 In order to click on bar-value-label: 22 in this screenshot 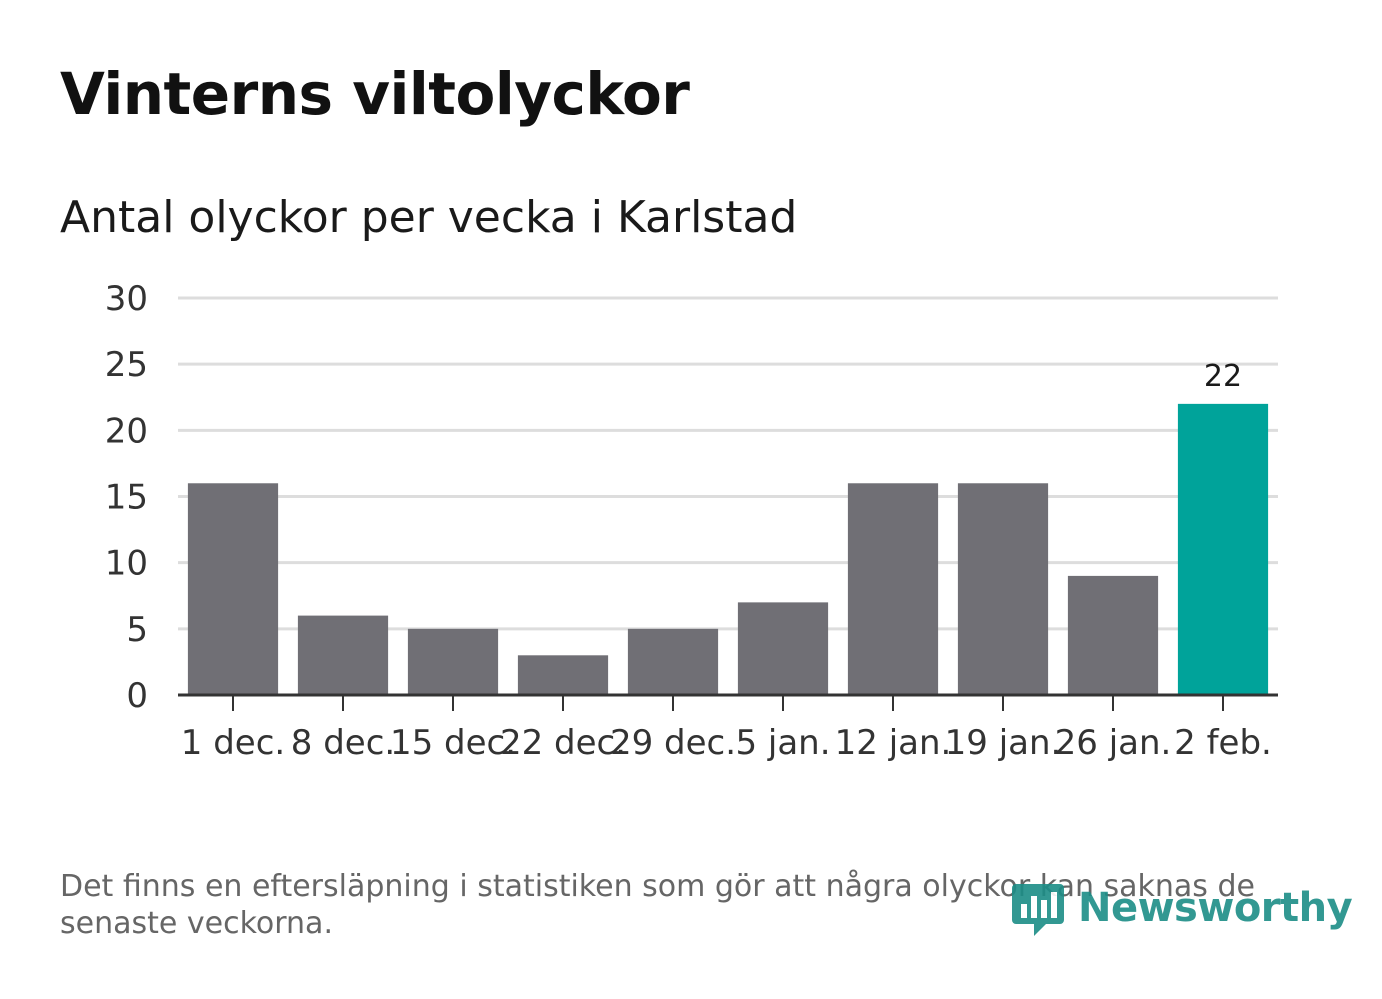, I will do `click(1223, 376)`.